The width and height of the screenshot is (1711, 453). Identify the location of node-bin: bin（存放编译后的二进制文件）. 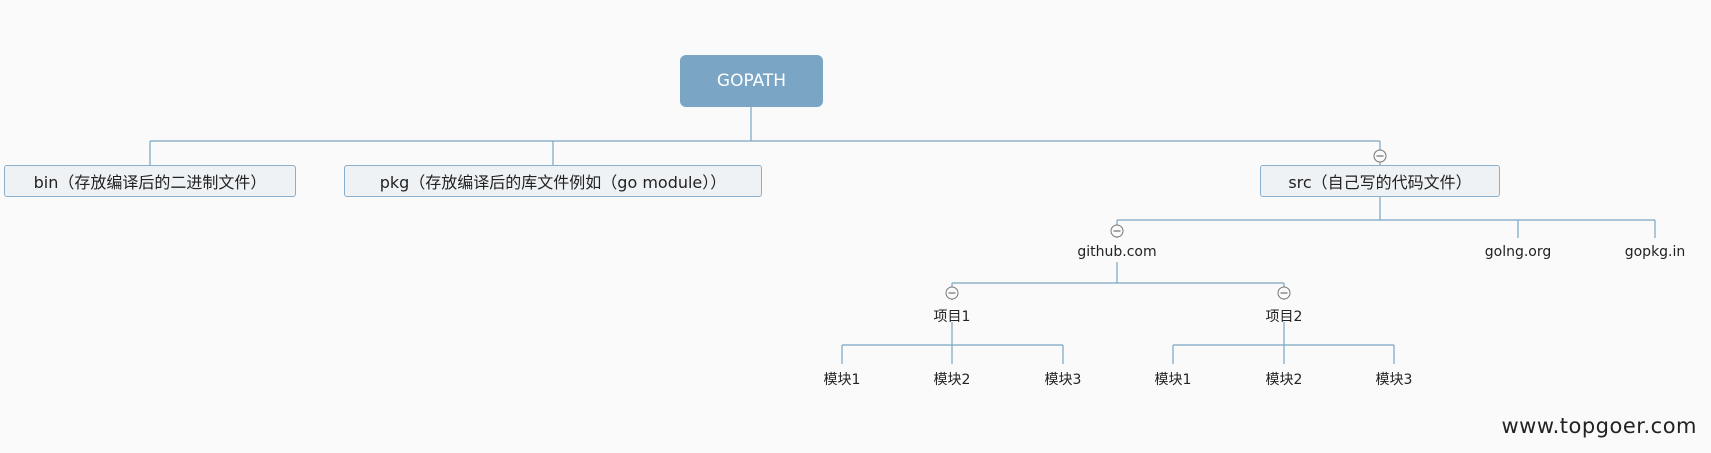
(150, 181).